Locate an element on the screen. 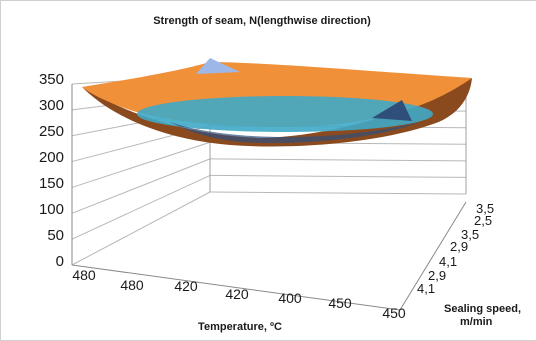  depth-tick-labels: 3,5 2,5 3,5 2,9 4,1 2,9 4,1 is located at coordinates (455, 248).